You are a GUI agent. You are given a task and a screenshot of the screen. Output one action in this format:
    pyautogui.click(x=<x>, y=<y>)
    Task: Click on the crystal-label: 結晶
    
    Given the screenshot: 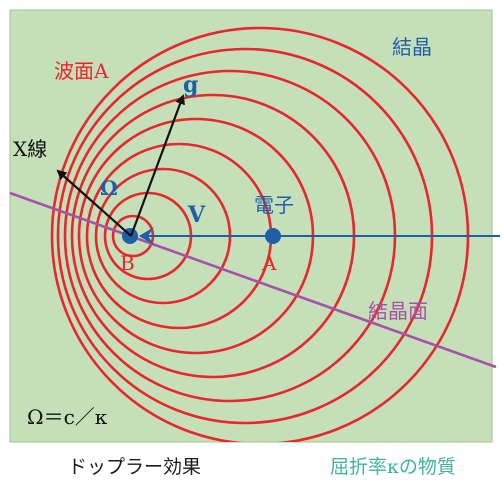 What is the action you would take?
    pyautogui.click(x=412, y=47)
    